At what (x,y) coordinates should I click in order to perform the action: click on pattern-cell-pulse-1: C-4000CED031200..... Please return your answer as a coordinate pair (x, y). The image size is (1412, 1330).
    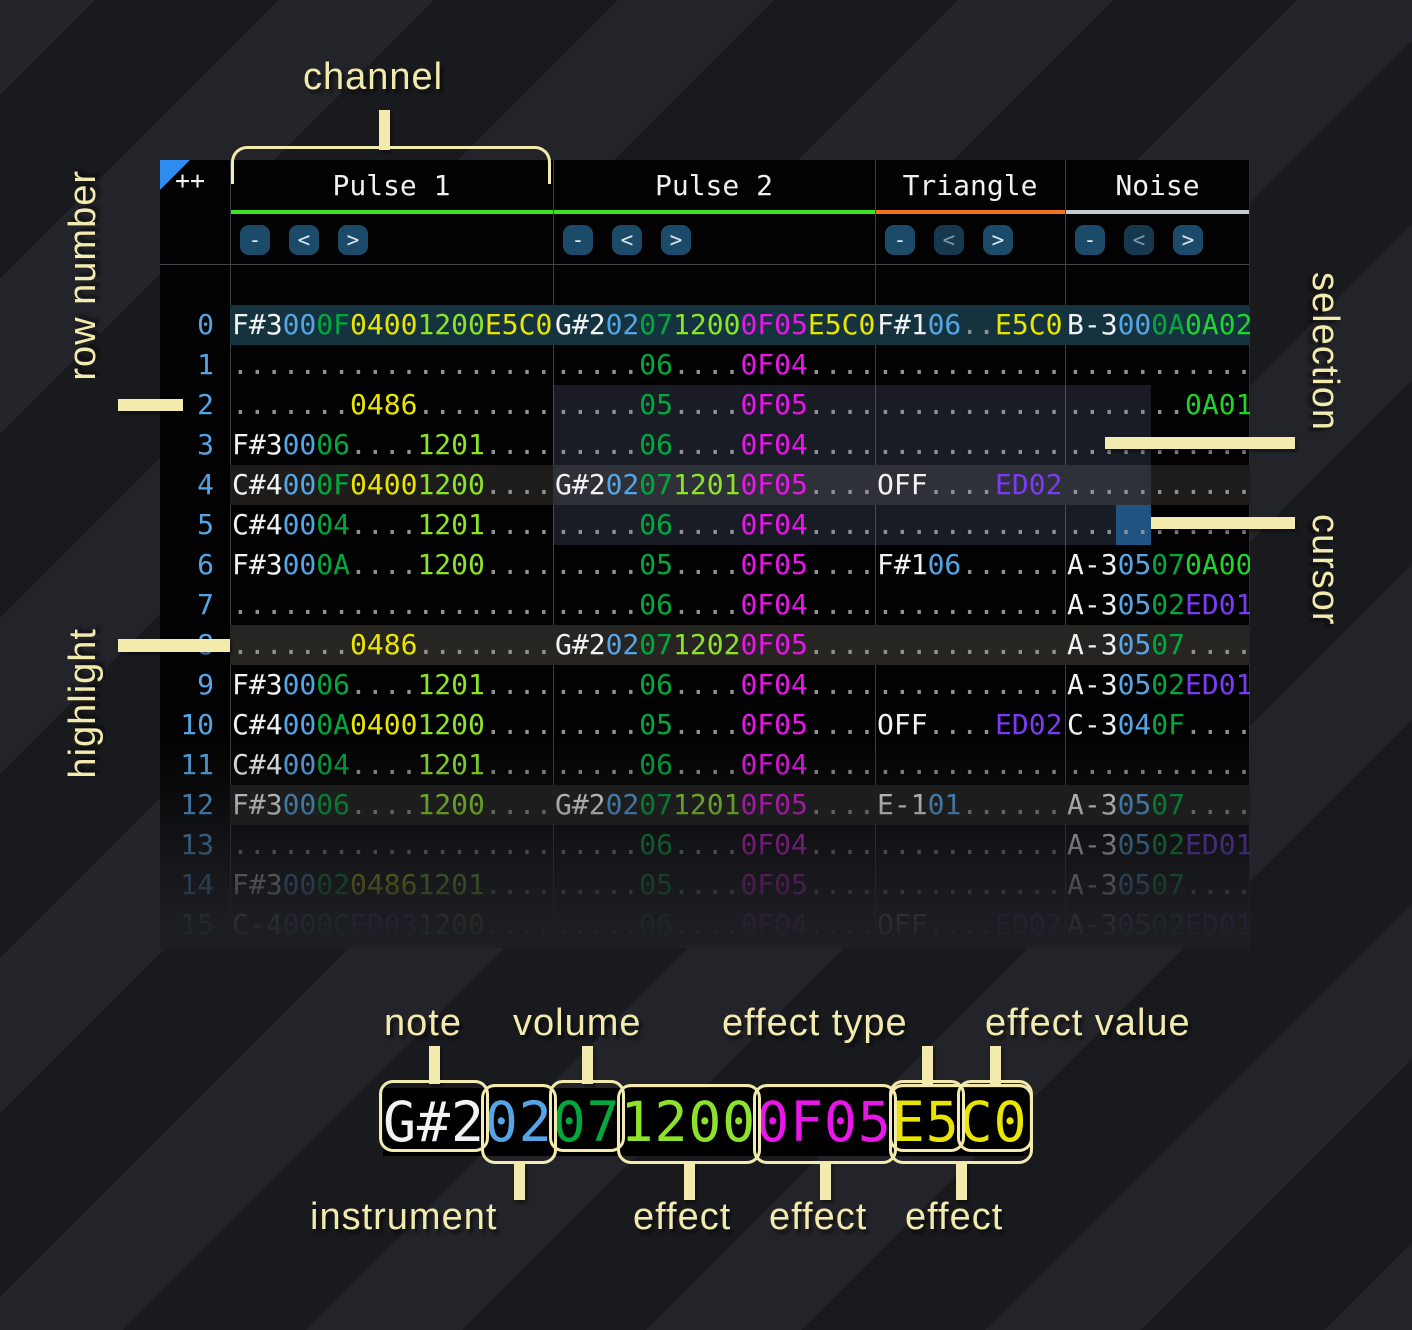
    Looking at the image, I should click on (391, 925).